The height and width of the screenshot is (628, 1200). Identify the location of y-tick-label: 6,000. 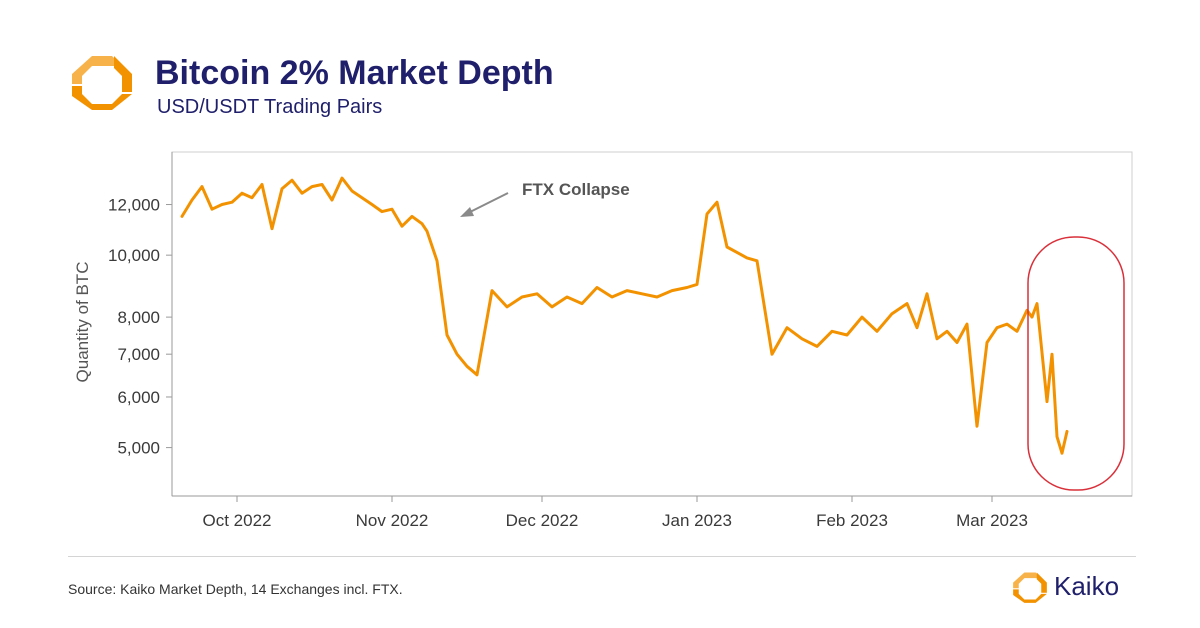
(138, 397).